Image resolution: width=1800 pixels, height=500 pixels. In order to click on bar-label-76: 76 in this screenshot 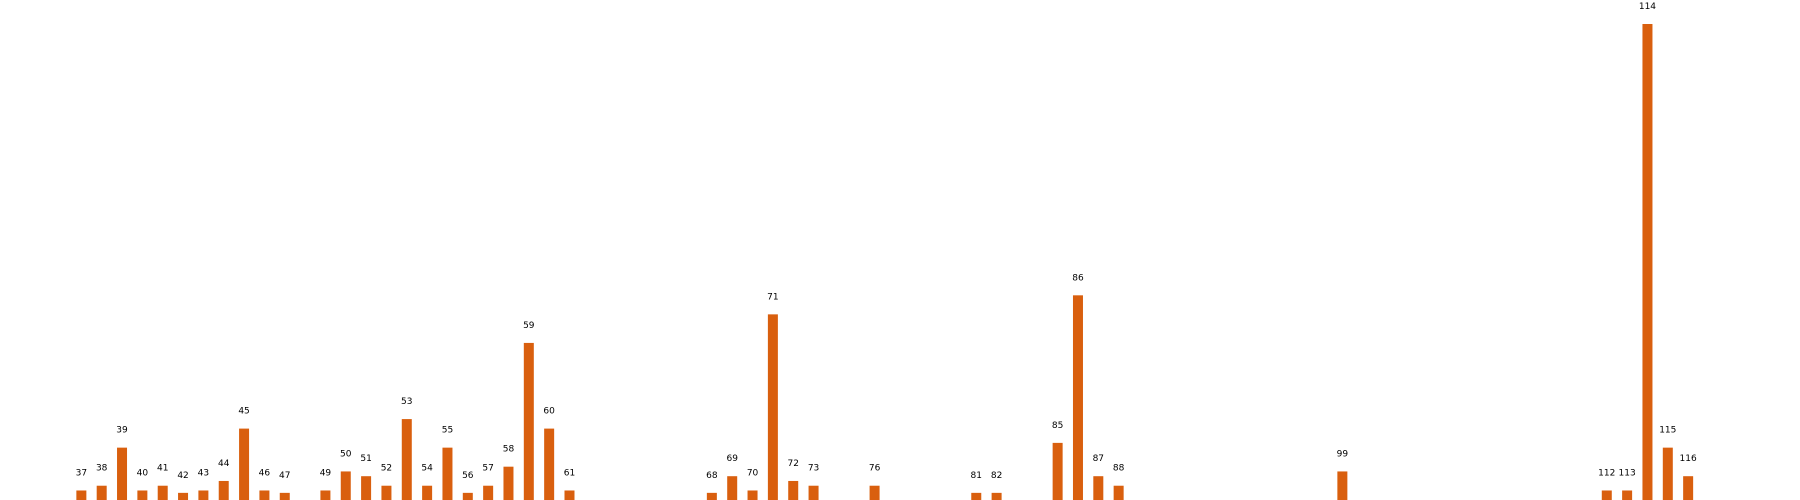, I will do `click(875, 469)`.